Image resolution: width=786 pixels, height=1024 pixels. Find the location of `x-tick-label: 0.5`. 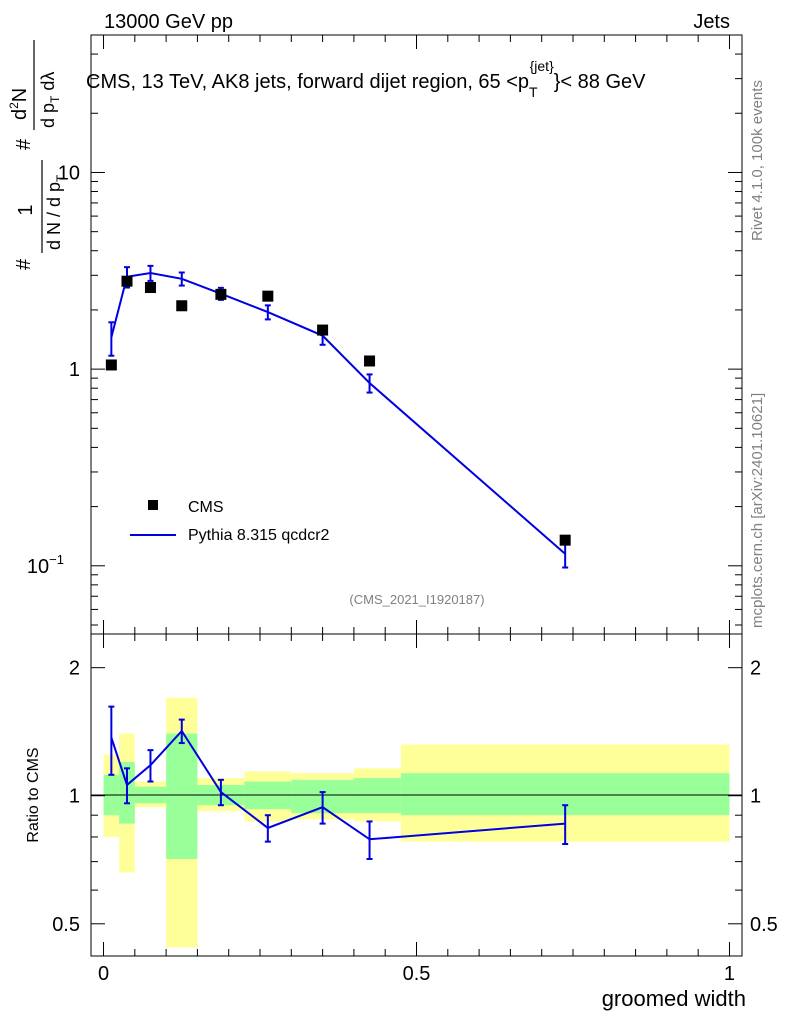

x-tick-label: 0.5 is located at coordinates (417, 974).